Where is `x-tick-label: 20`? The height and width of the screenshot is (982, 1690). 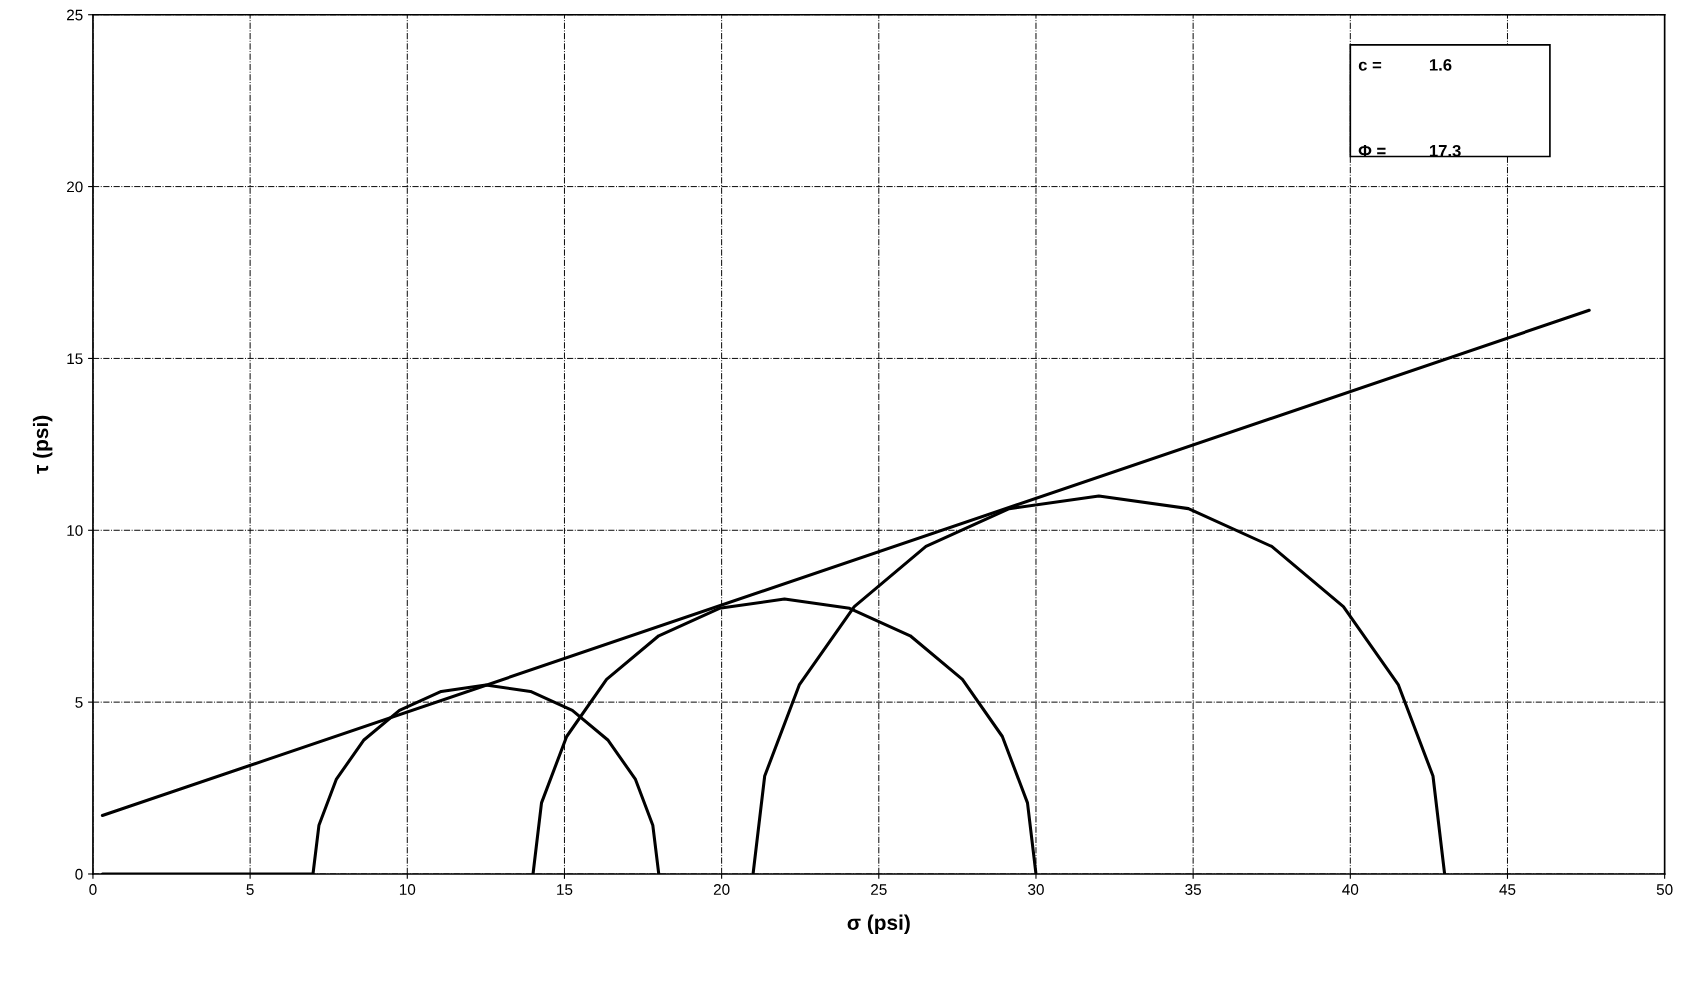 x-tick-label: 20 is located at coordinates (721, 889).